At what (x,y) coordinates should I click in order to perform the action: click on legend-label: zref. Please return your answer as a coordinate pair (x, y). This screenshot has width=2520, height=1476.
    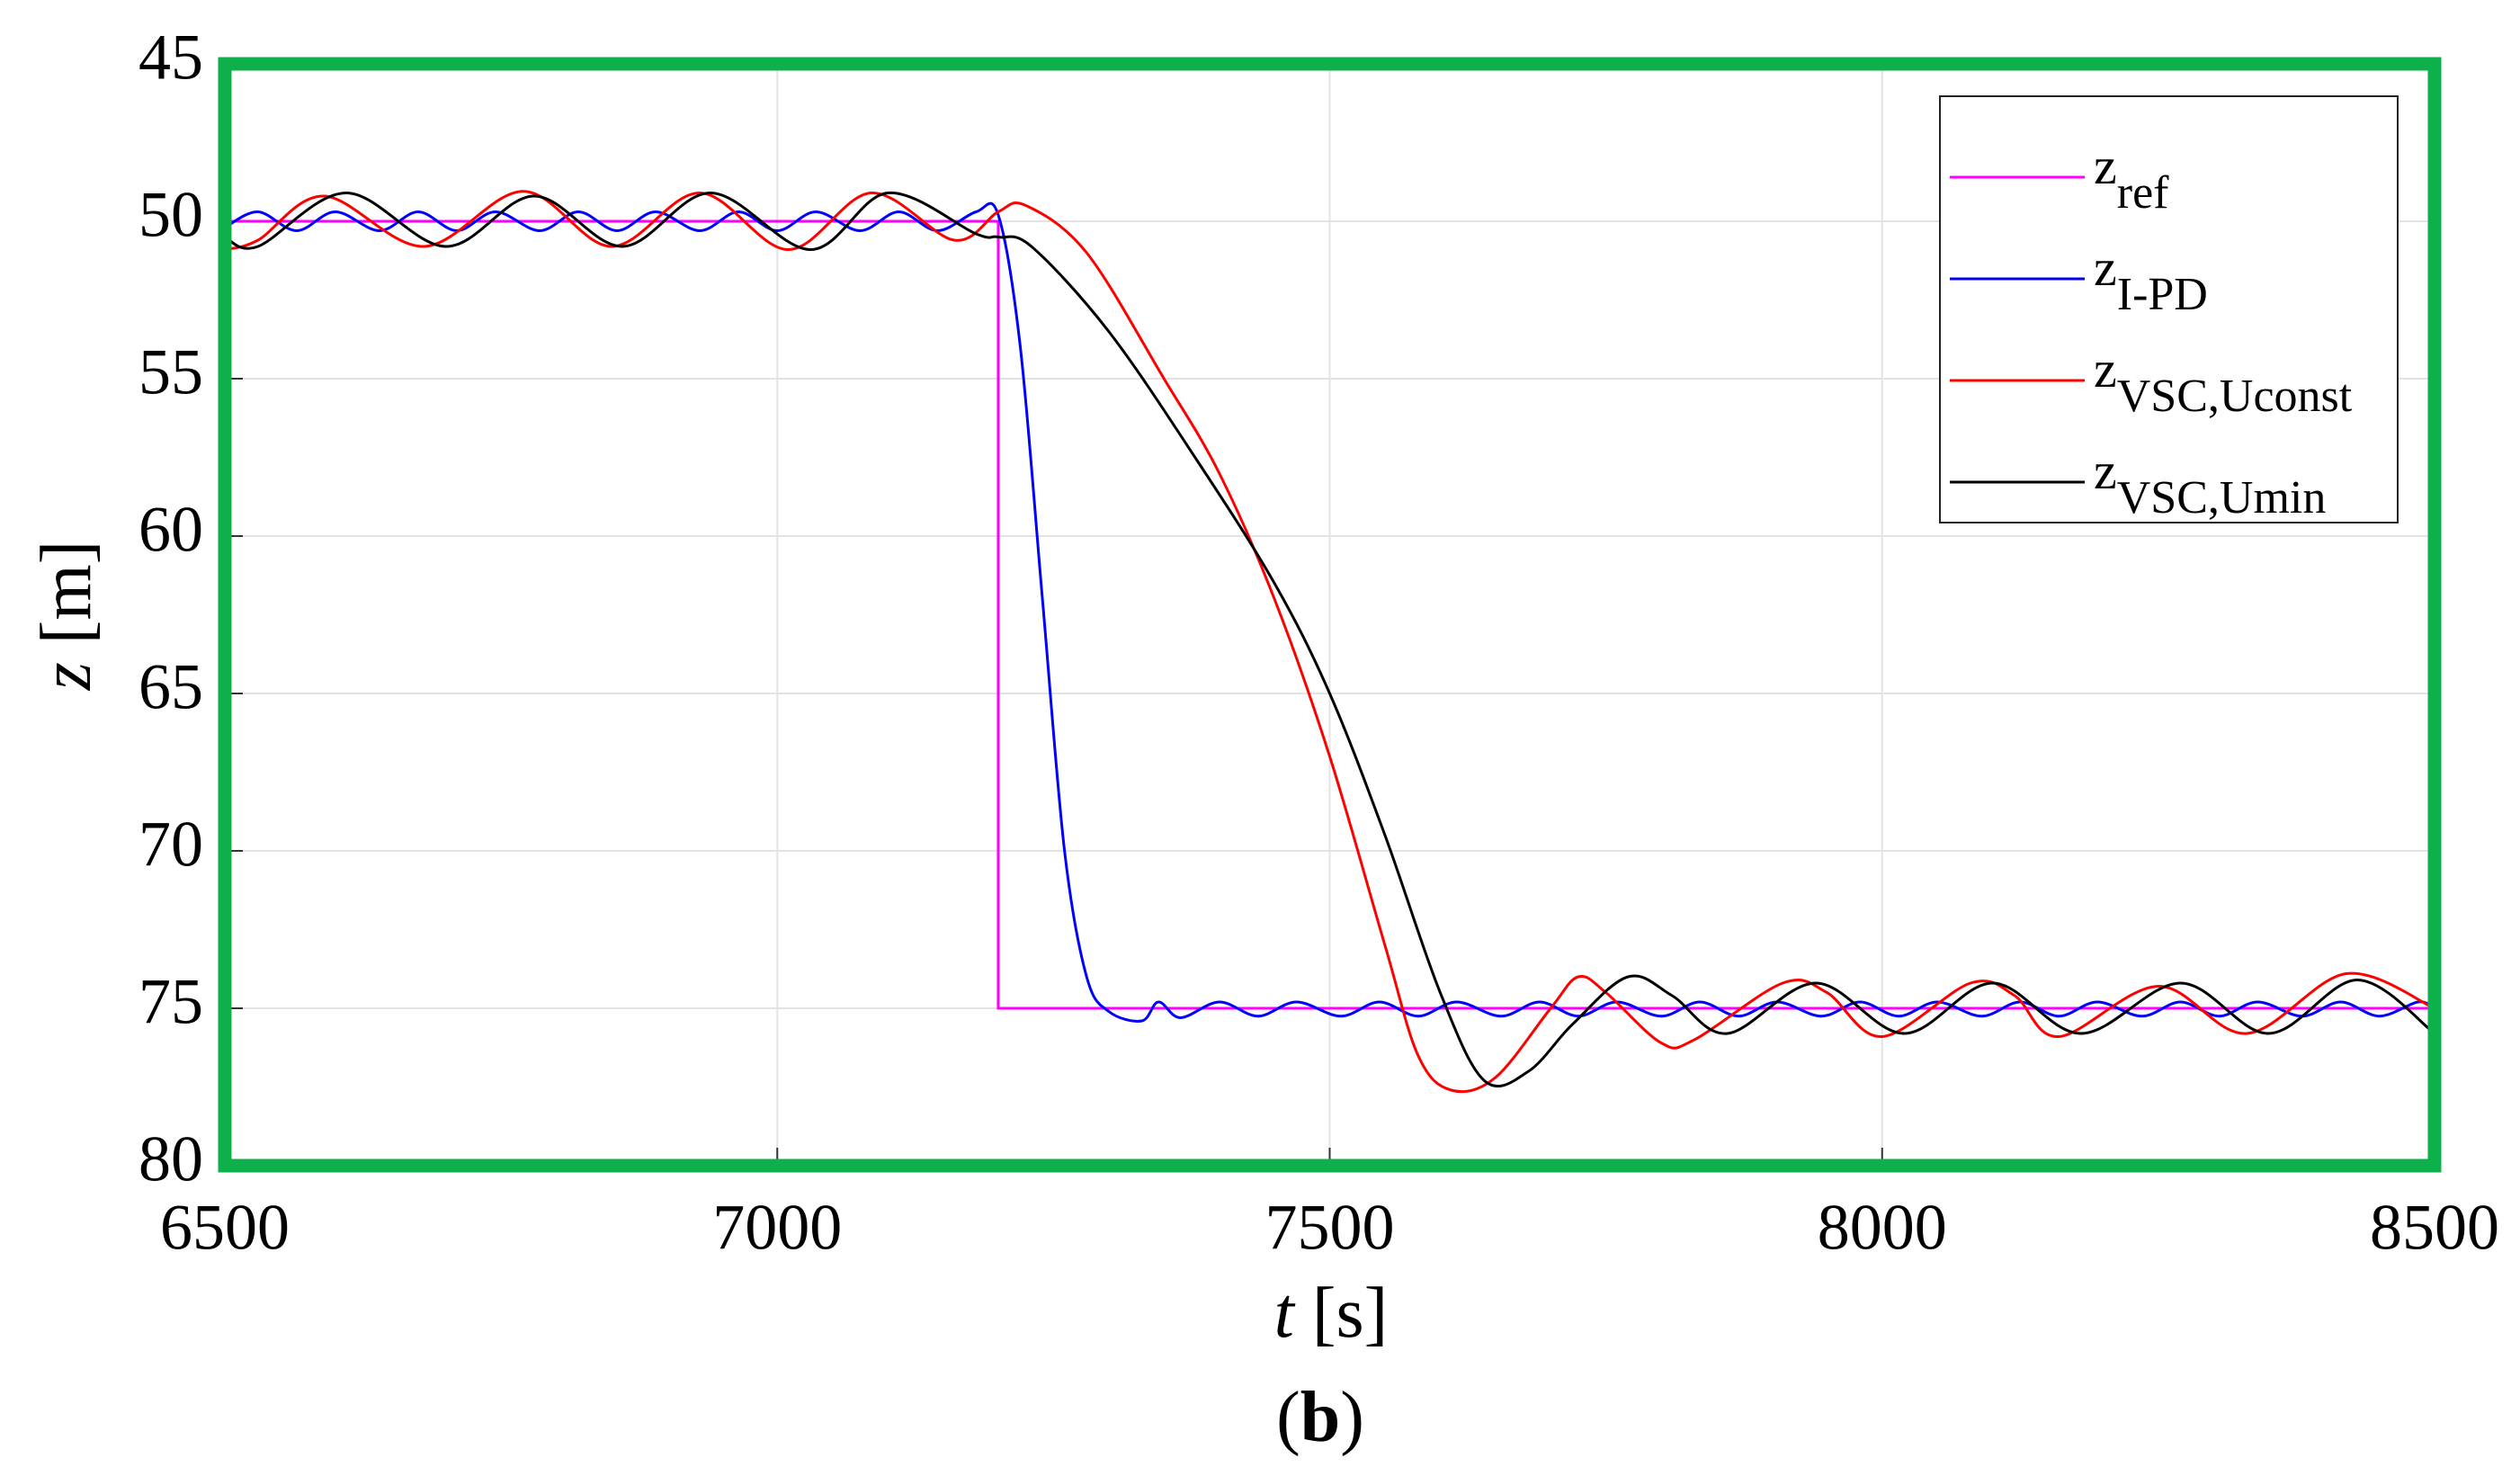
    Looking at the image, I should click on (2131, 178).